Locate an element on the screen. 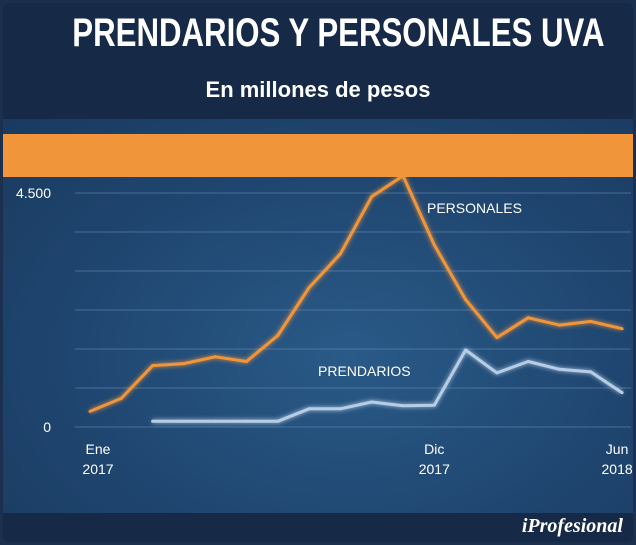  chart-title: PRENDARIOS Y PERSONALES UVA is located at coordinates (338, 33).